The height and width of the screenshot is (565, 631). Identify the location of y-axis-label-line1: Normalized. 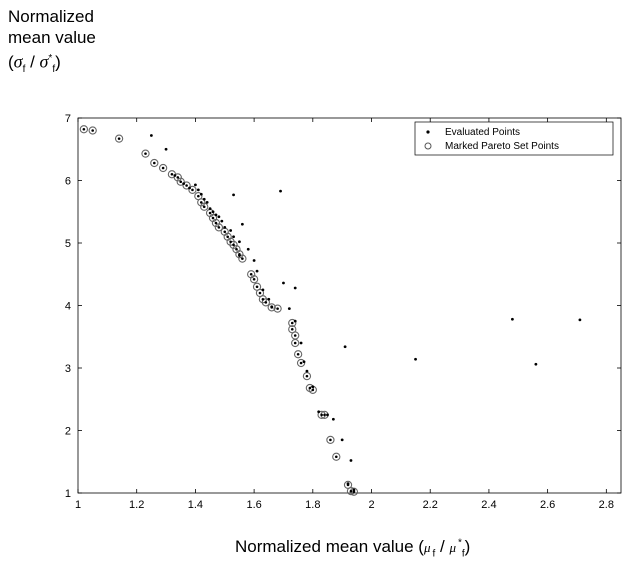
(51, 16).